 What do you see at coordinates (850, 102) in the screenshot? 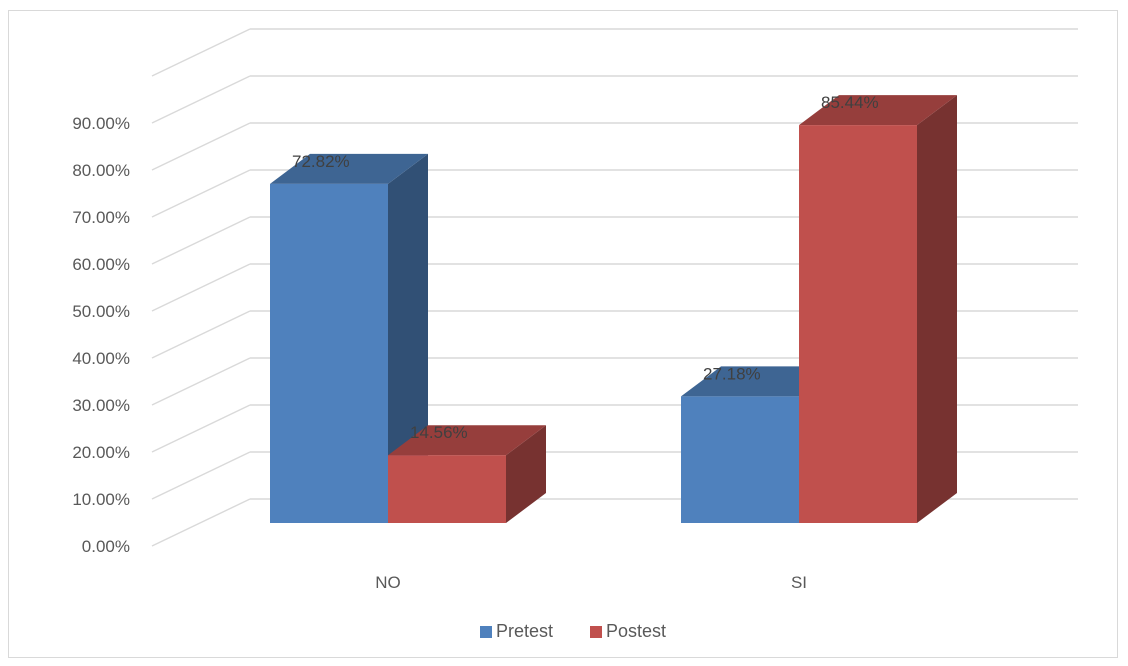
I see `data-label: 85.44%` at bounding box center [850, 102].